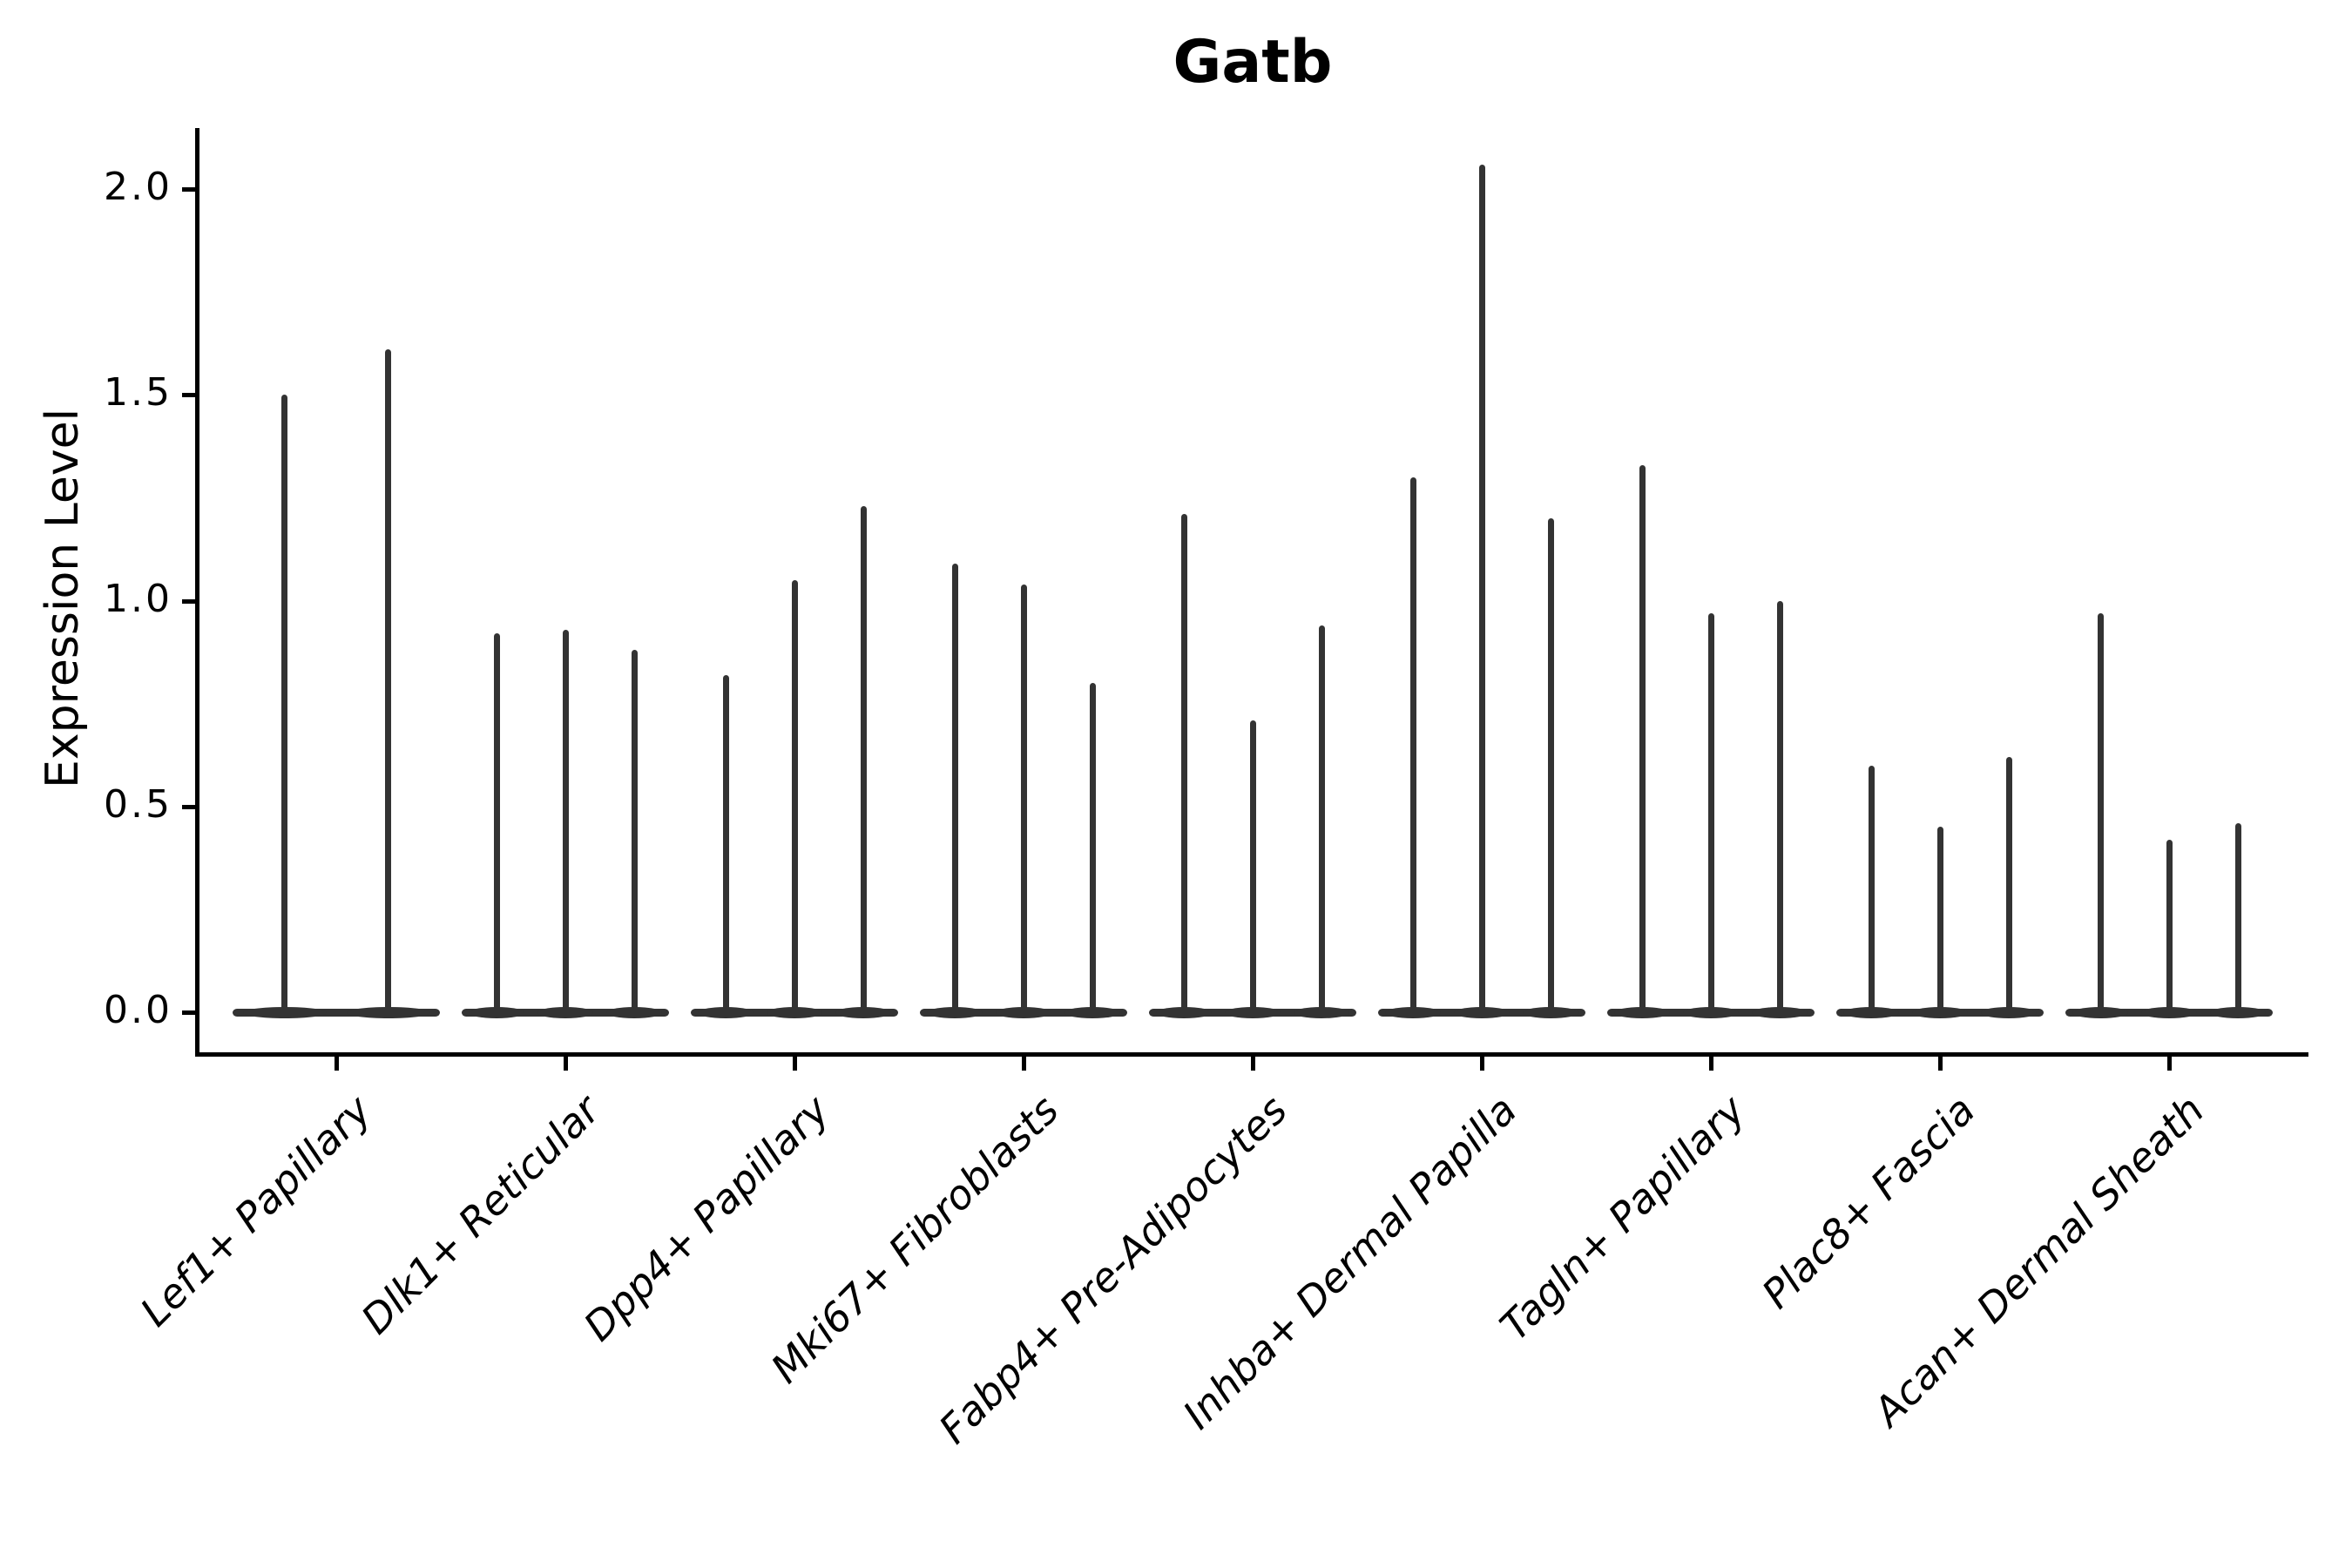 The image size is (2352, 1568). Describe the element at coordinates (138, 187) in the screenshot. I see `y-tick-label: 2.0` at that location.